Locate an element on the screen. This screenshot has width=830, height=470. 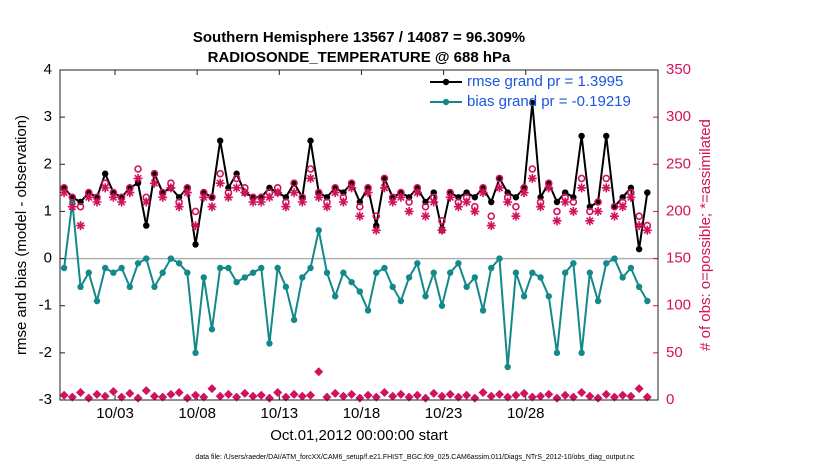
y-tick-label: 2 is located at coordinates (48, 163).